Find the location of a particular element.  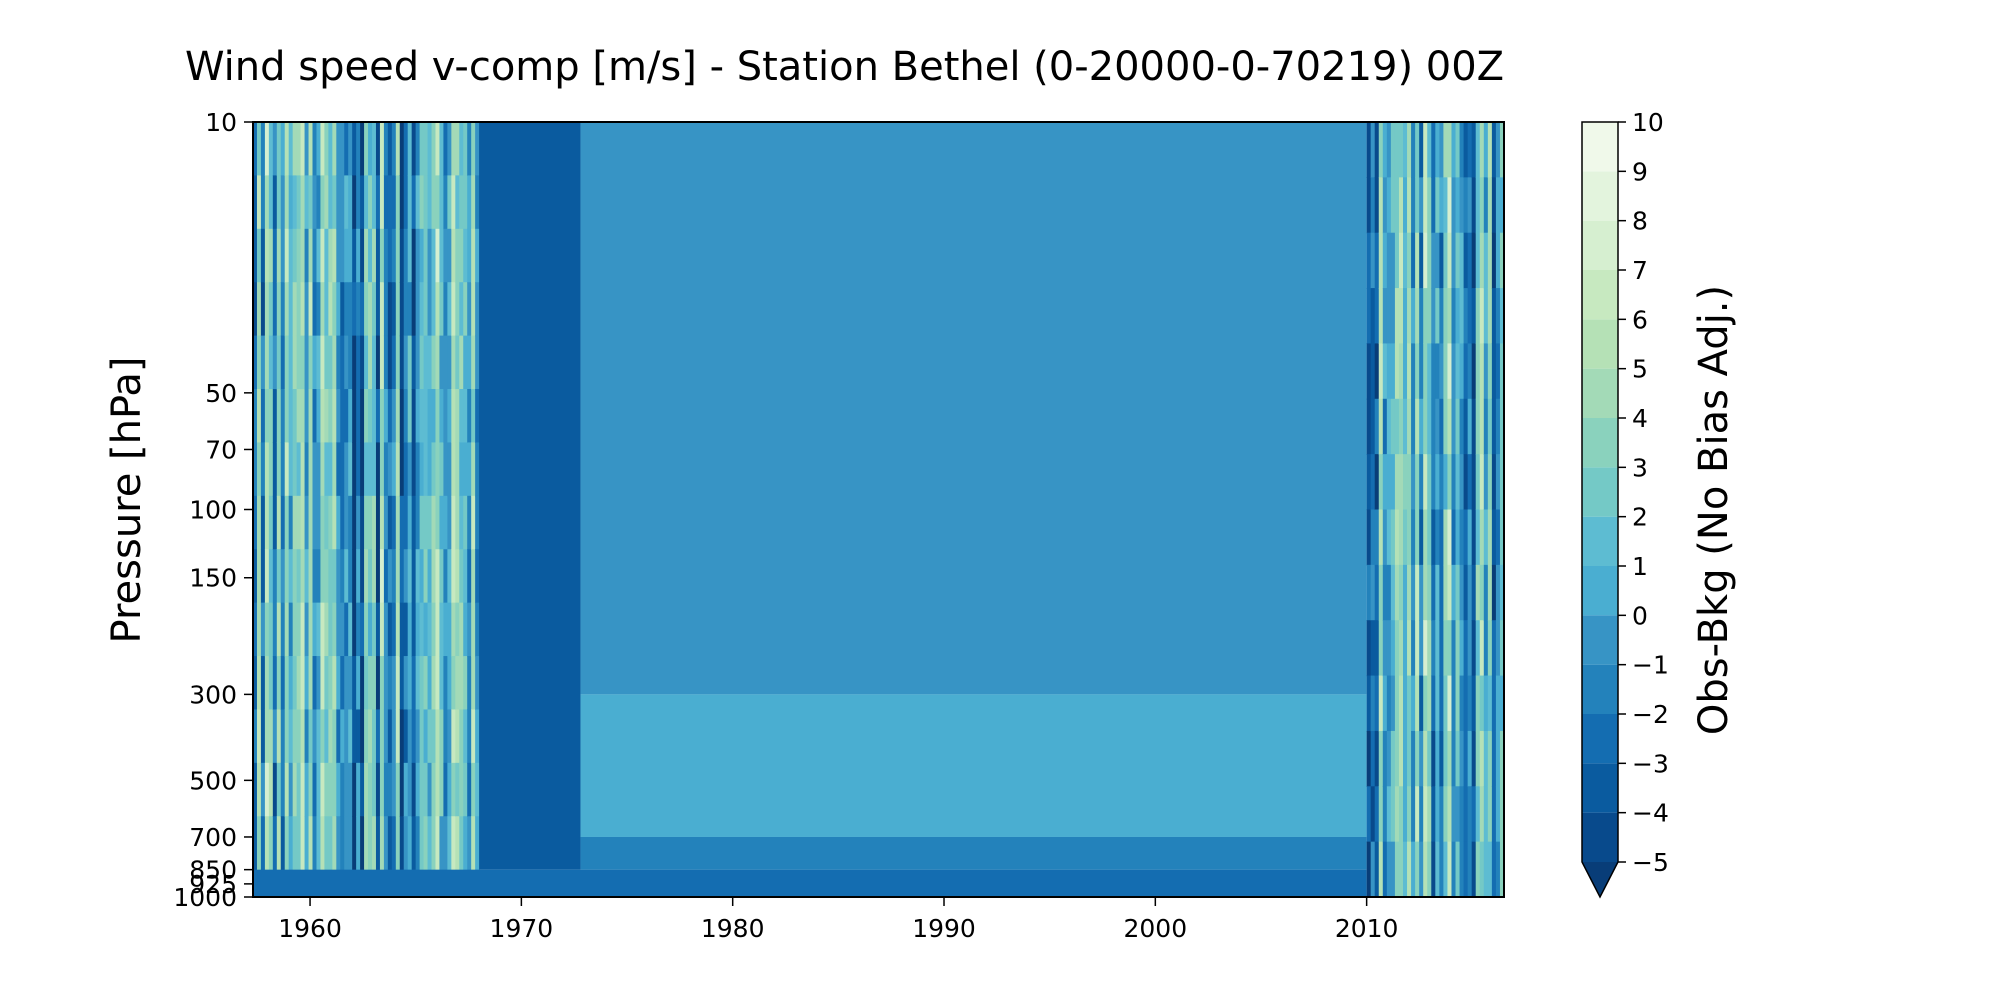

colorbar-swatch is located at coordinates (1600, 443).